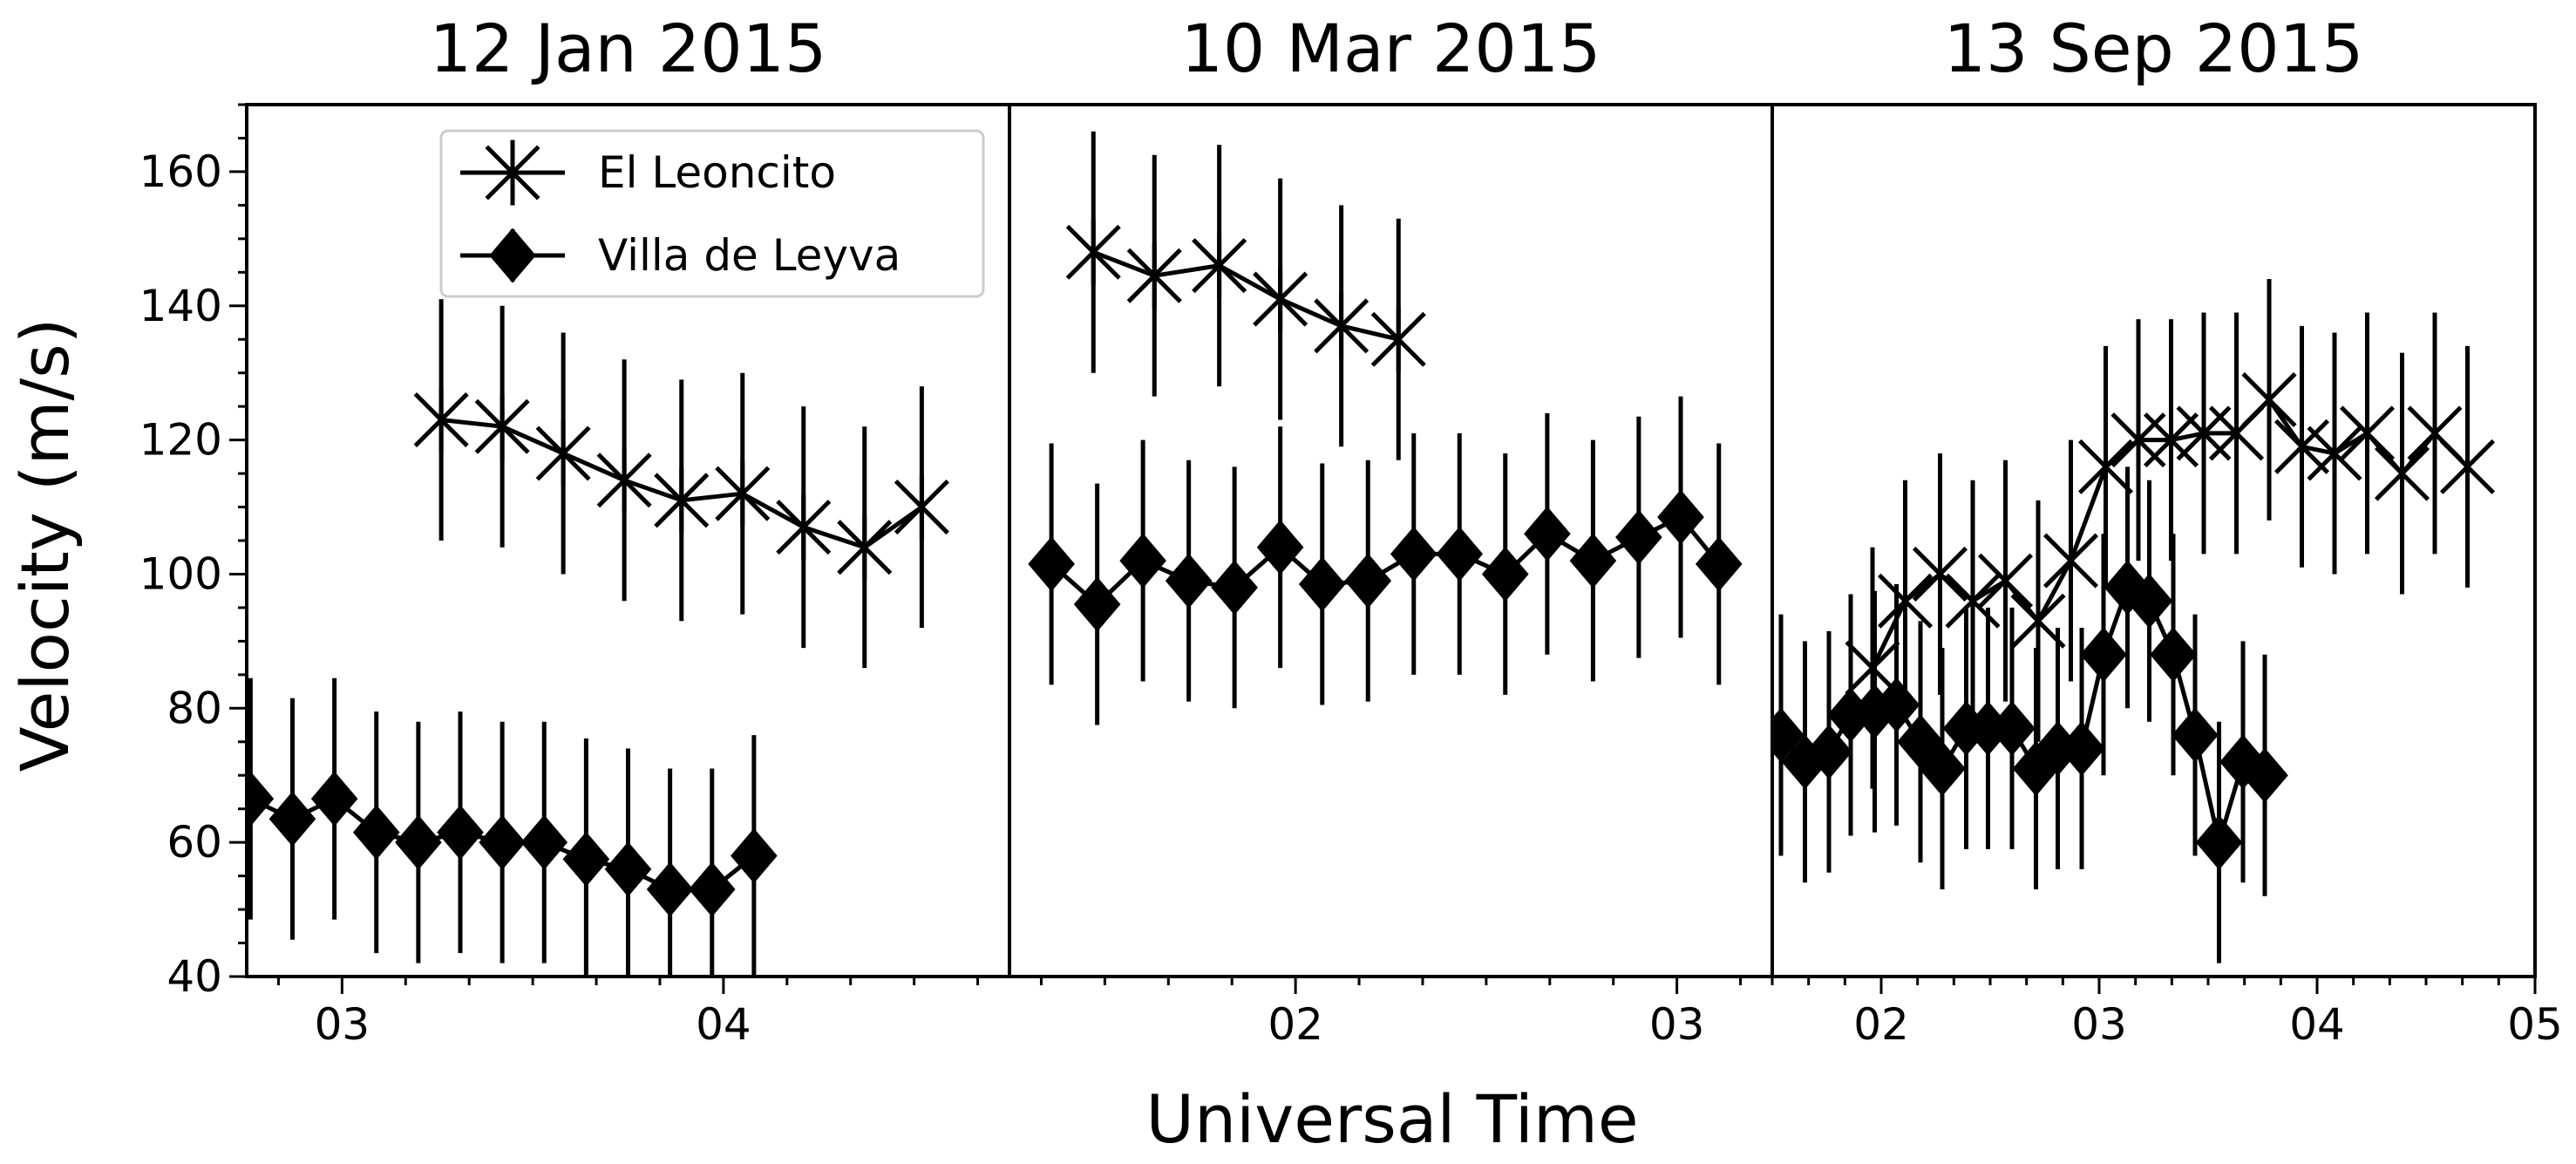 Image resolution: width=2576 pixels, height=1164 pixels. What do you see at coordinates (194, 976) in the screenshot?
I see `y-tick-label: 40` at bounding box center [194, 976].